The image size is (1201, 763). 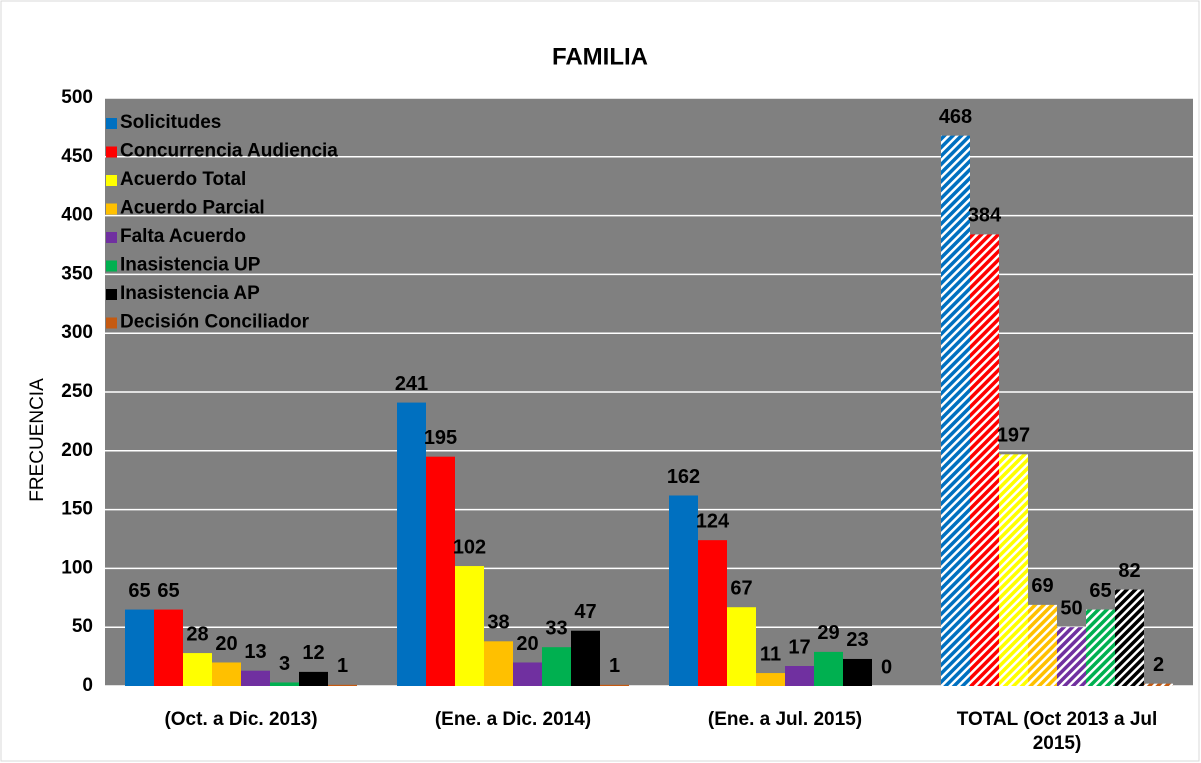 I want to click on data-label: 12, so click(x=313, y=653).